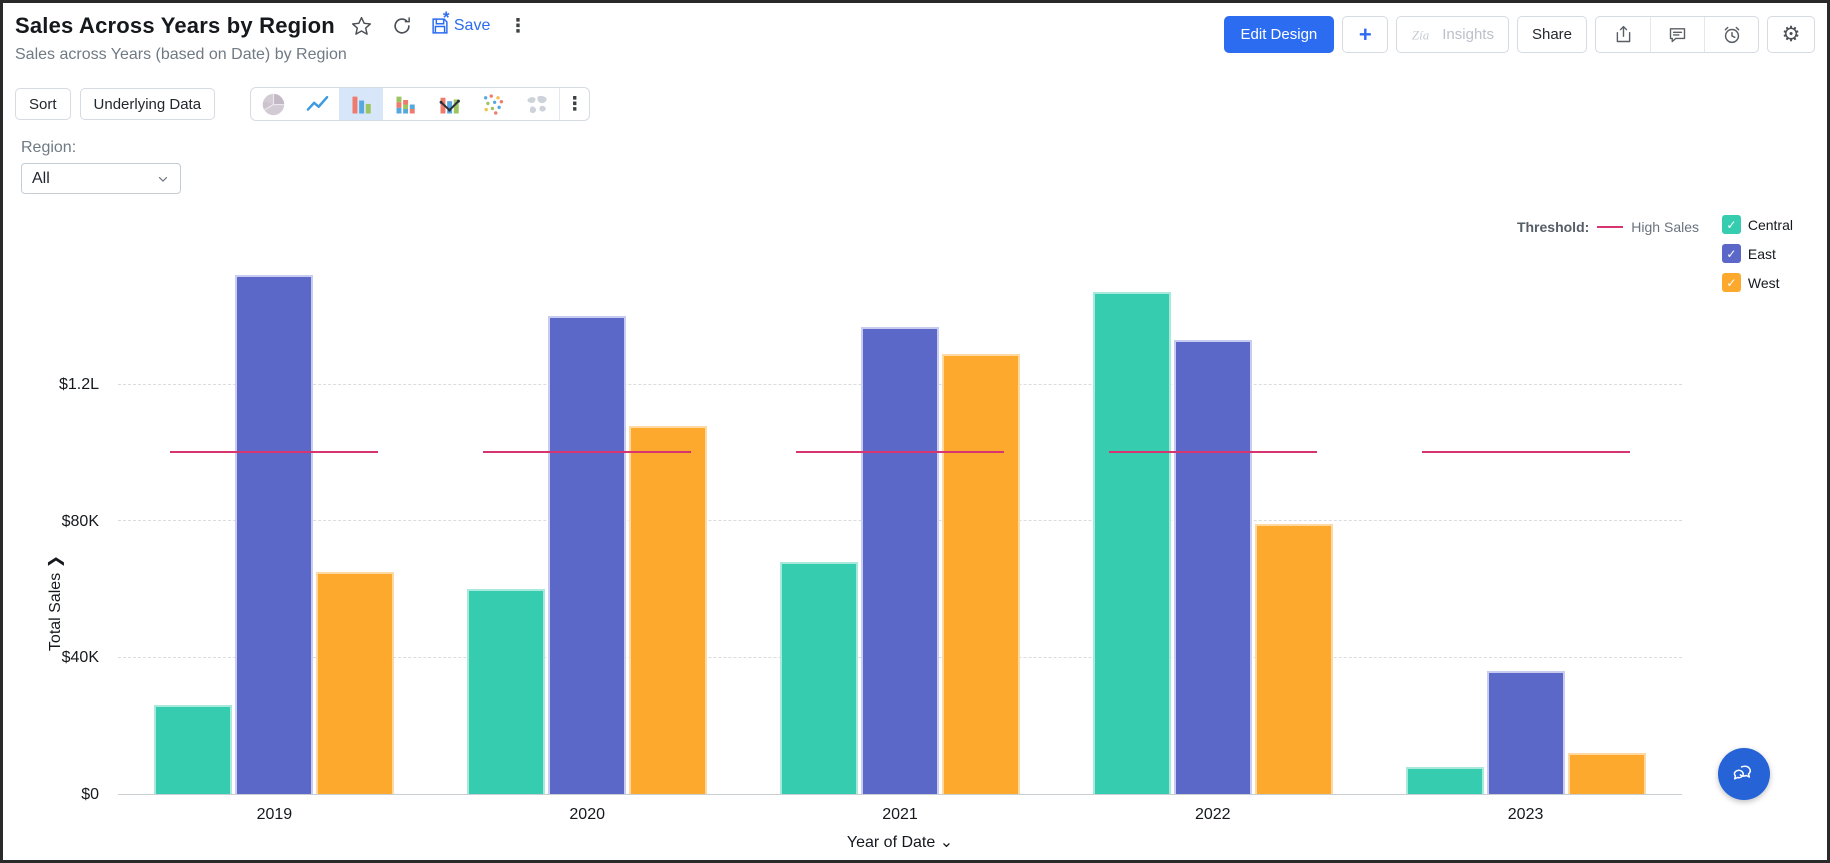  I want to click on bar-east-2022, so click(1212, 567).